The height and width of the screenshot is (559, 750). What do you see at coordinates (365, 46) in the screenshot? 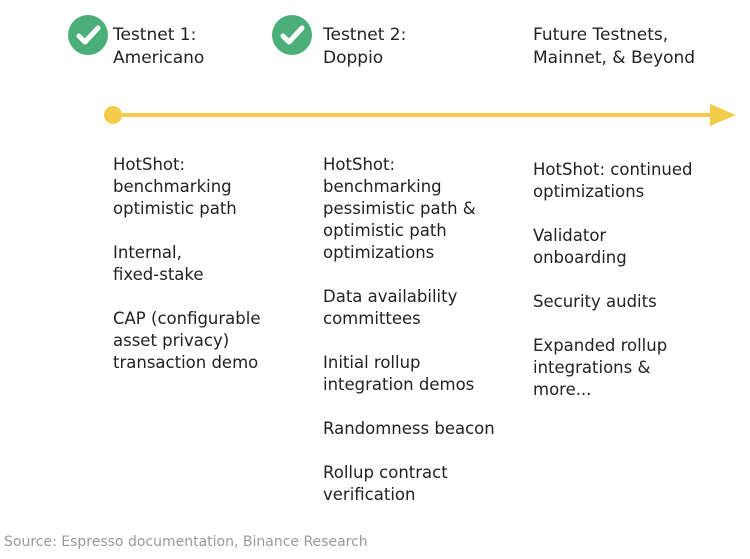
I see `milestone-title: Testnet 2: Doppio` at bounding box center [365, 46].